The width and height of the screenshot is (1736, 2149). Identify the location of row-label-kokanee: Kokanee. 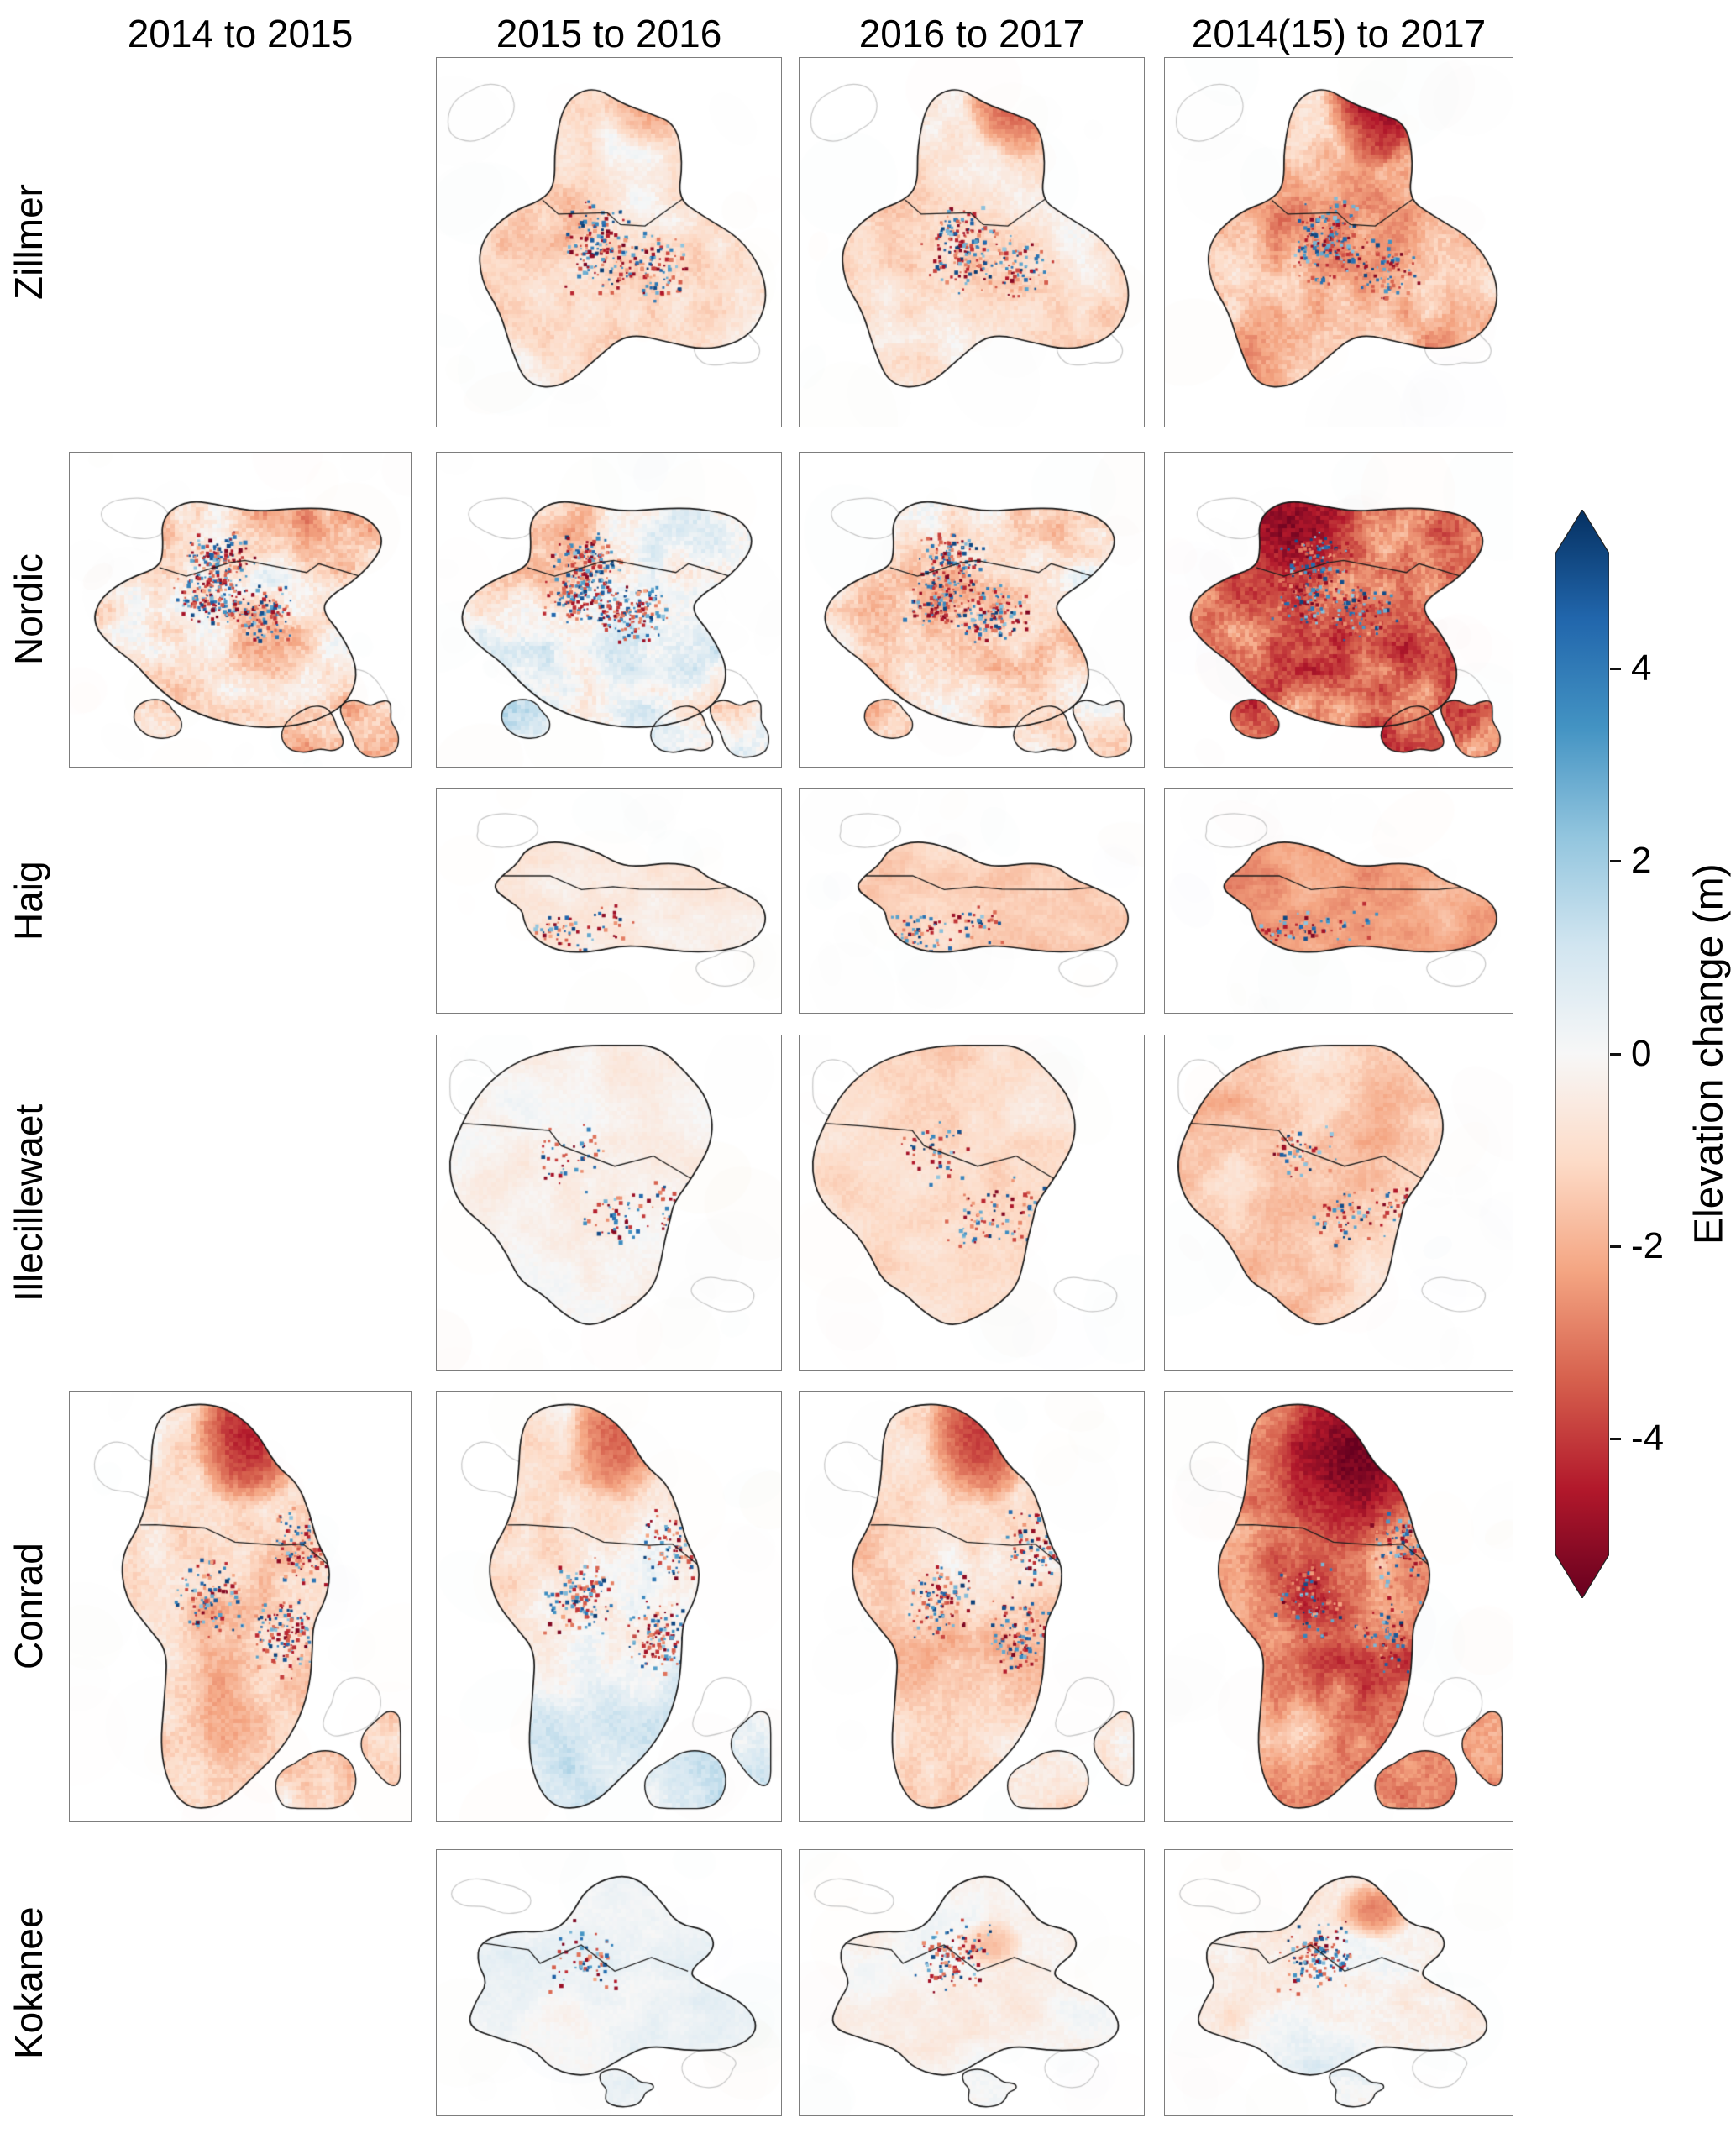
(28, 1982).